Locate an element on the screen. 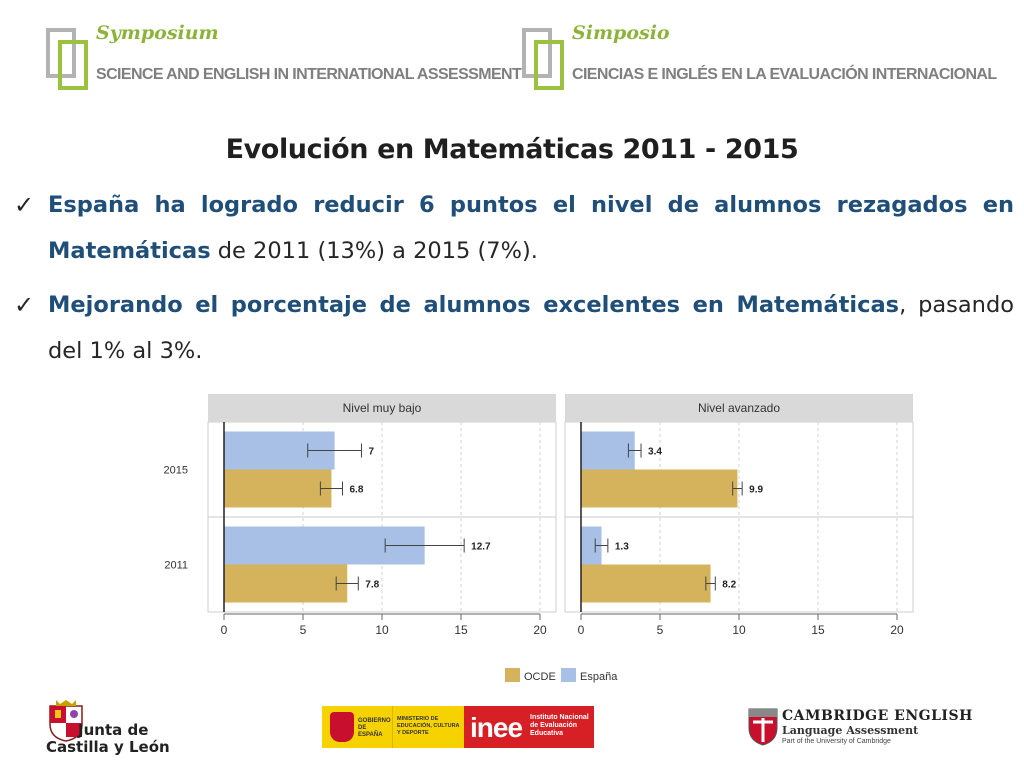  data-label: 12.7 is located at coordinates (481, 547).